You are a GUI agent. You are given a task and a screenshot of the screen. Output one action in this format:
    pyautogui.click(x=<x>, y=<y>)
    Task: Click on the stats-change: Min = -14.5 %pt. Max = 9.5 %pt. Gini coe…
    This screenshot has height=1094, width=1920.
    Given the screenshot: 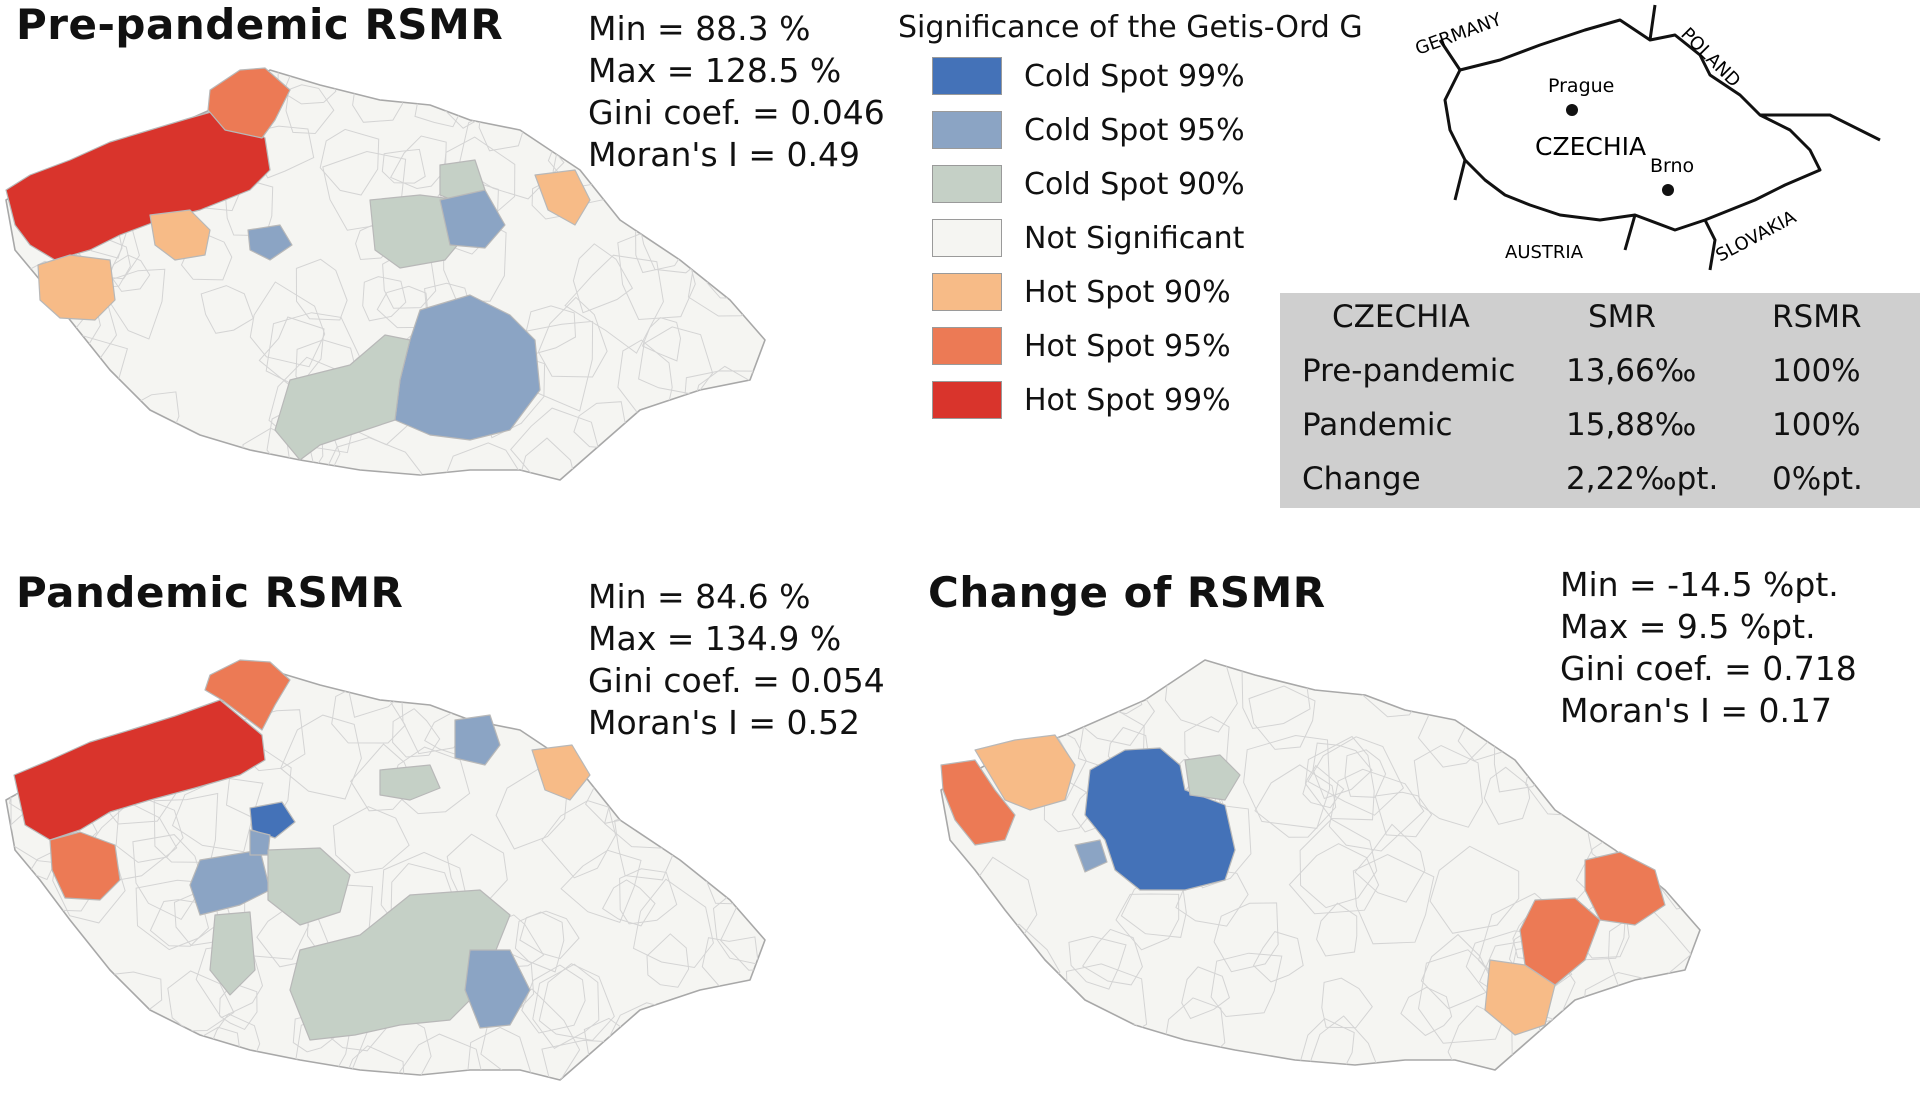 What is the action you would take?
    pyautogui.click(x=1708, y=648)
    